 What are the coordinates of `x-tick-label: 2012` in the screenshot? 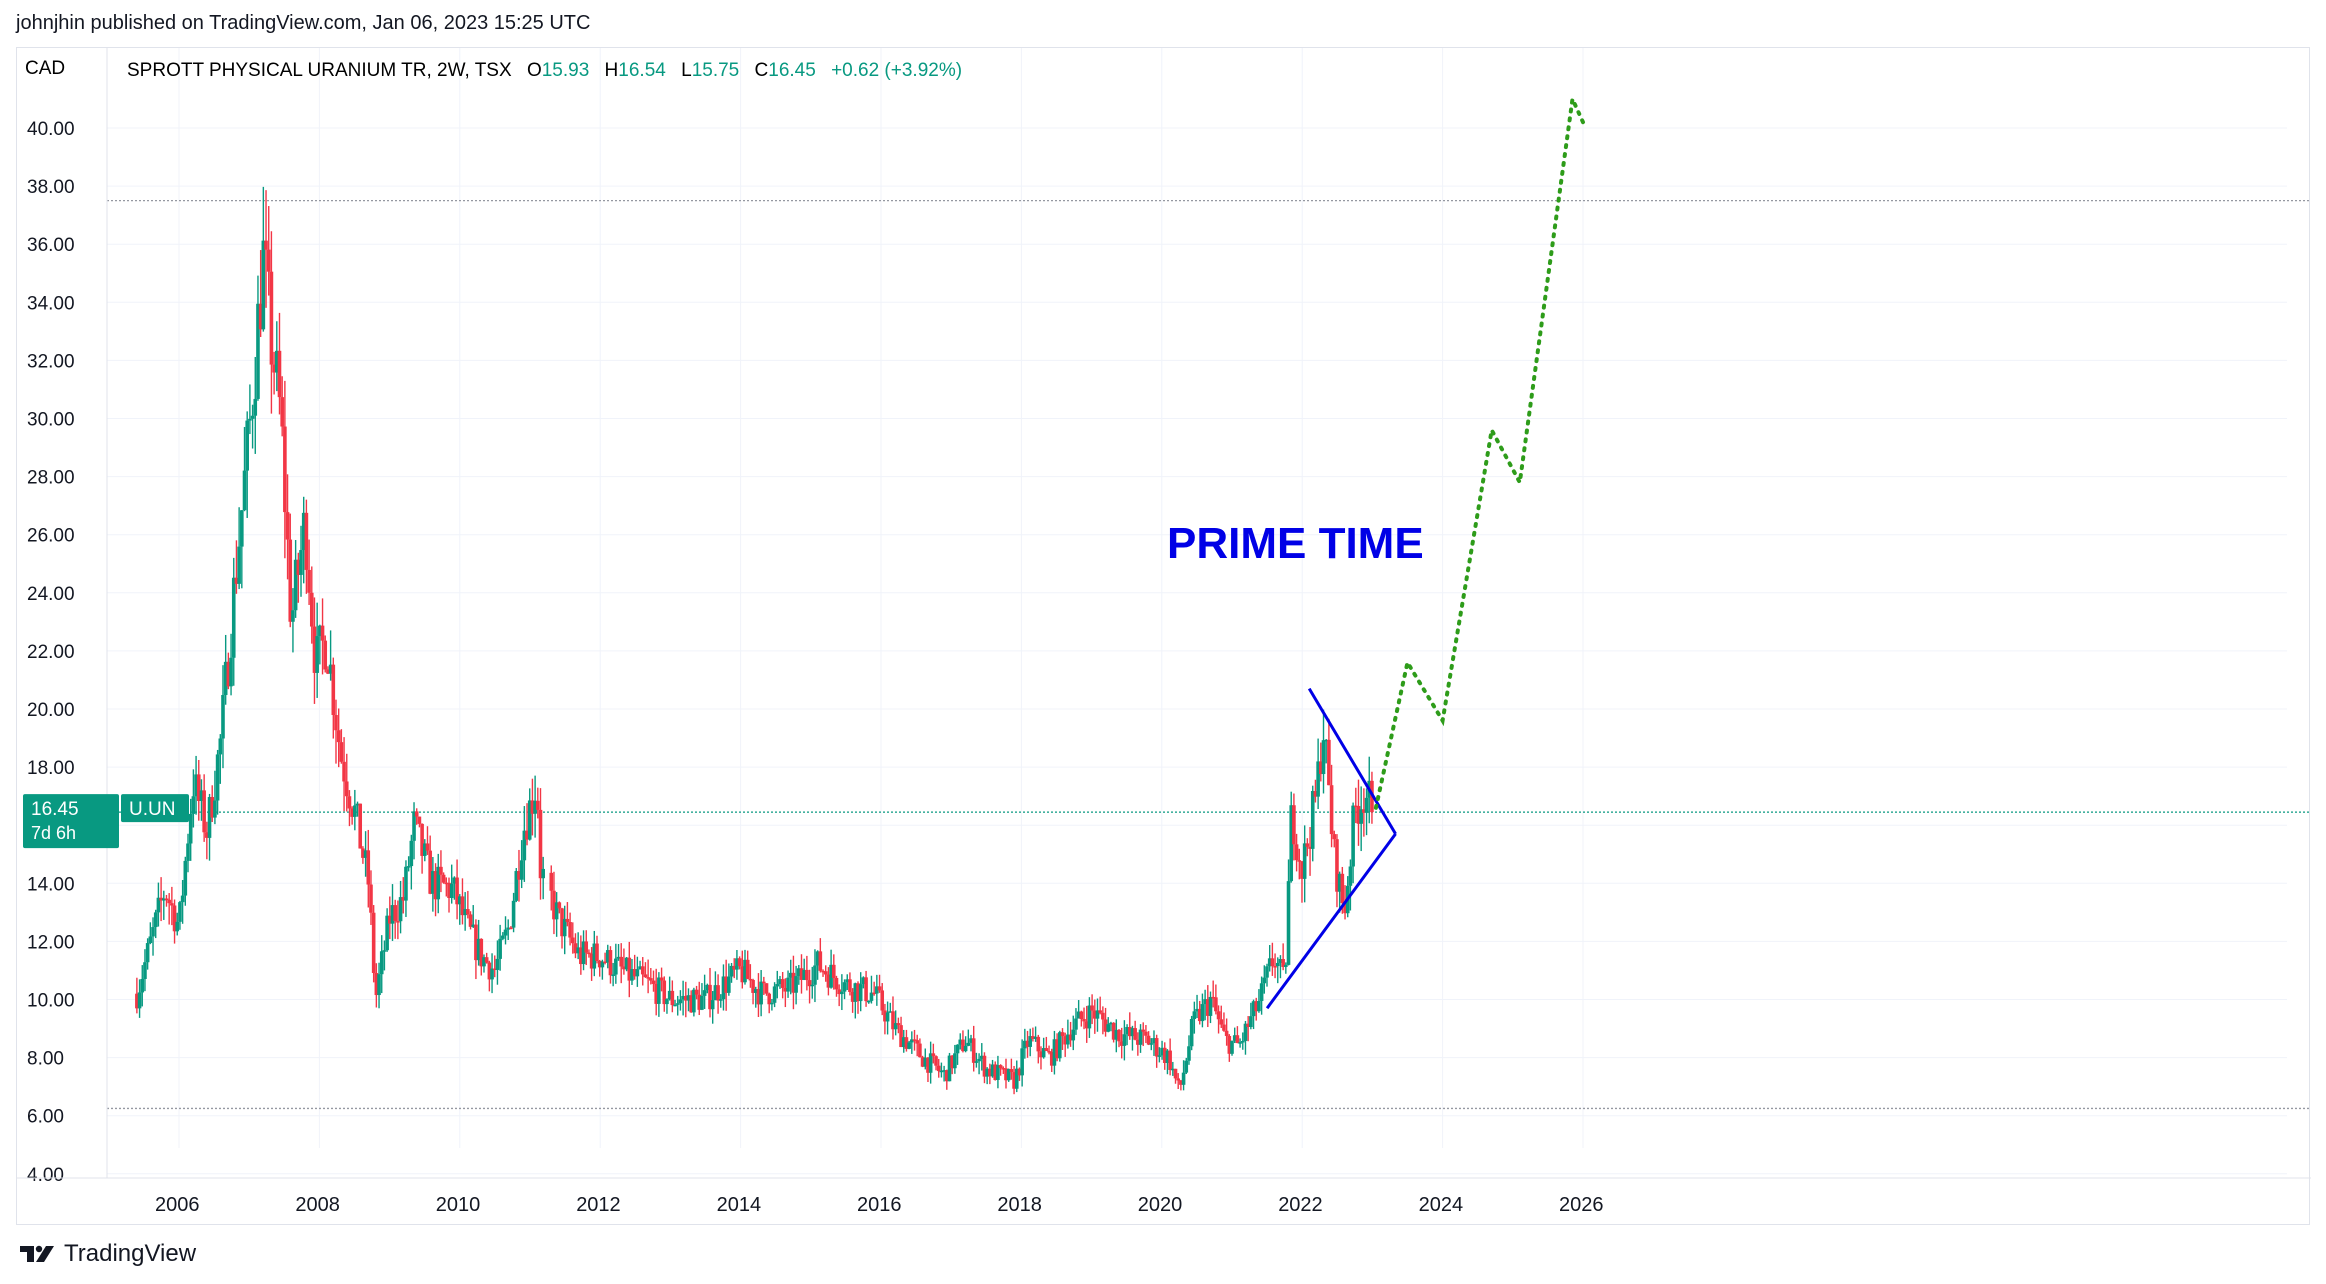 It's located at (598, 1205).